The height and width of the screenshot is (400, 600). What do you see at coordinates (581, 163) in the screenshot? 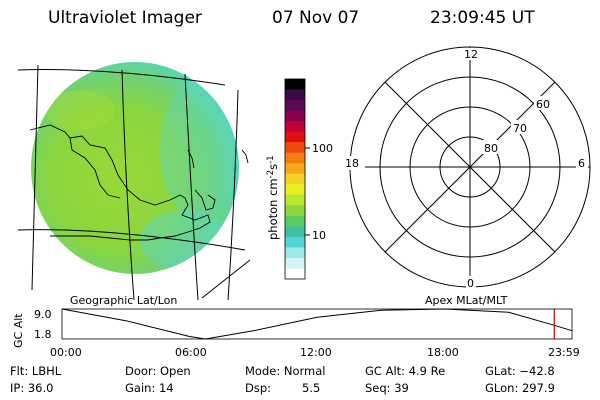
I see `mlt-label-6: 6` at bounding box center [581, 163].